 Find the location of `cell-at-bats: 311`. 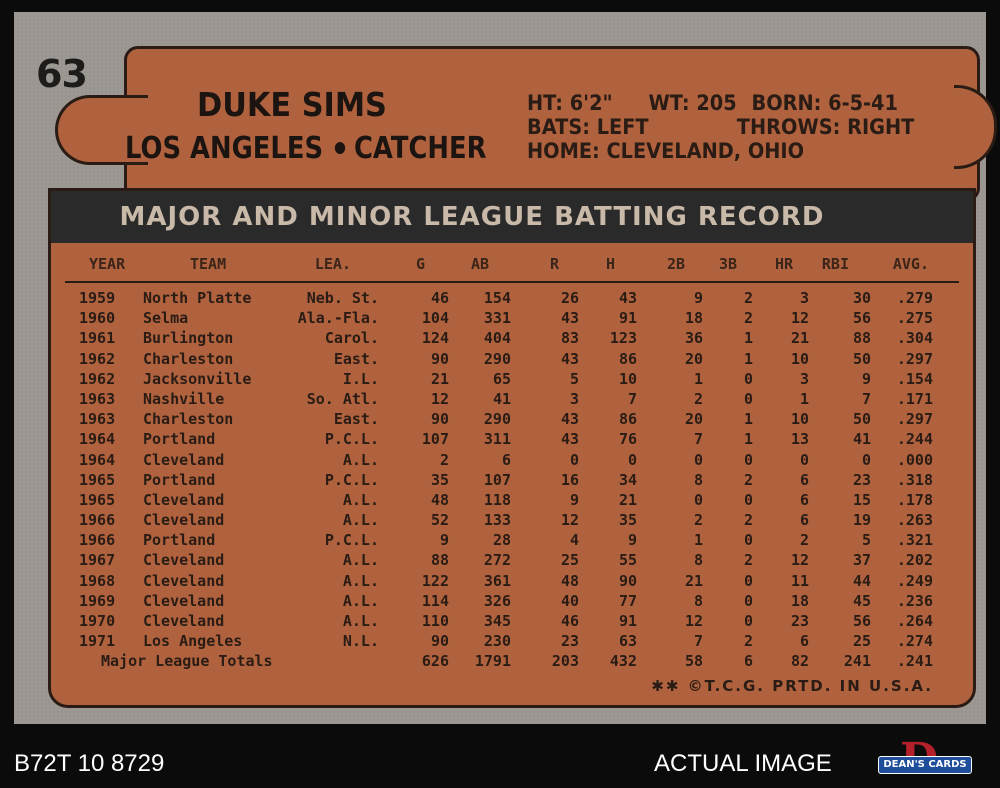

cell-at-bats: 311 is located at coordinates (497, 439).